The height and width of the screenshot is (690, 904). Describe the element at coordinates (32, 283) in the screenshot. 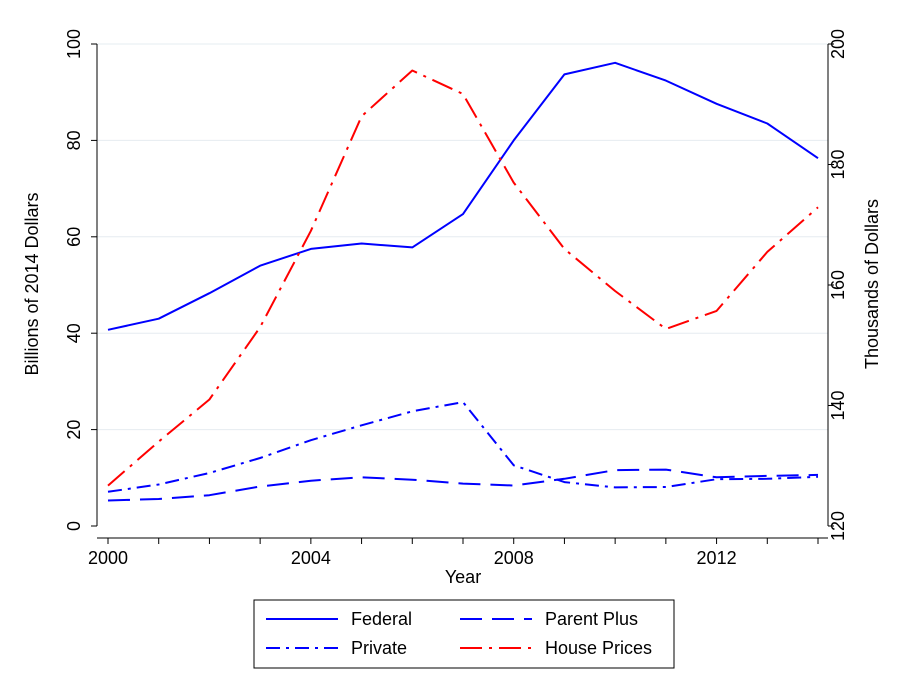

I see `left-y-axis-title: Billions of 2014 Dollars` at that location.